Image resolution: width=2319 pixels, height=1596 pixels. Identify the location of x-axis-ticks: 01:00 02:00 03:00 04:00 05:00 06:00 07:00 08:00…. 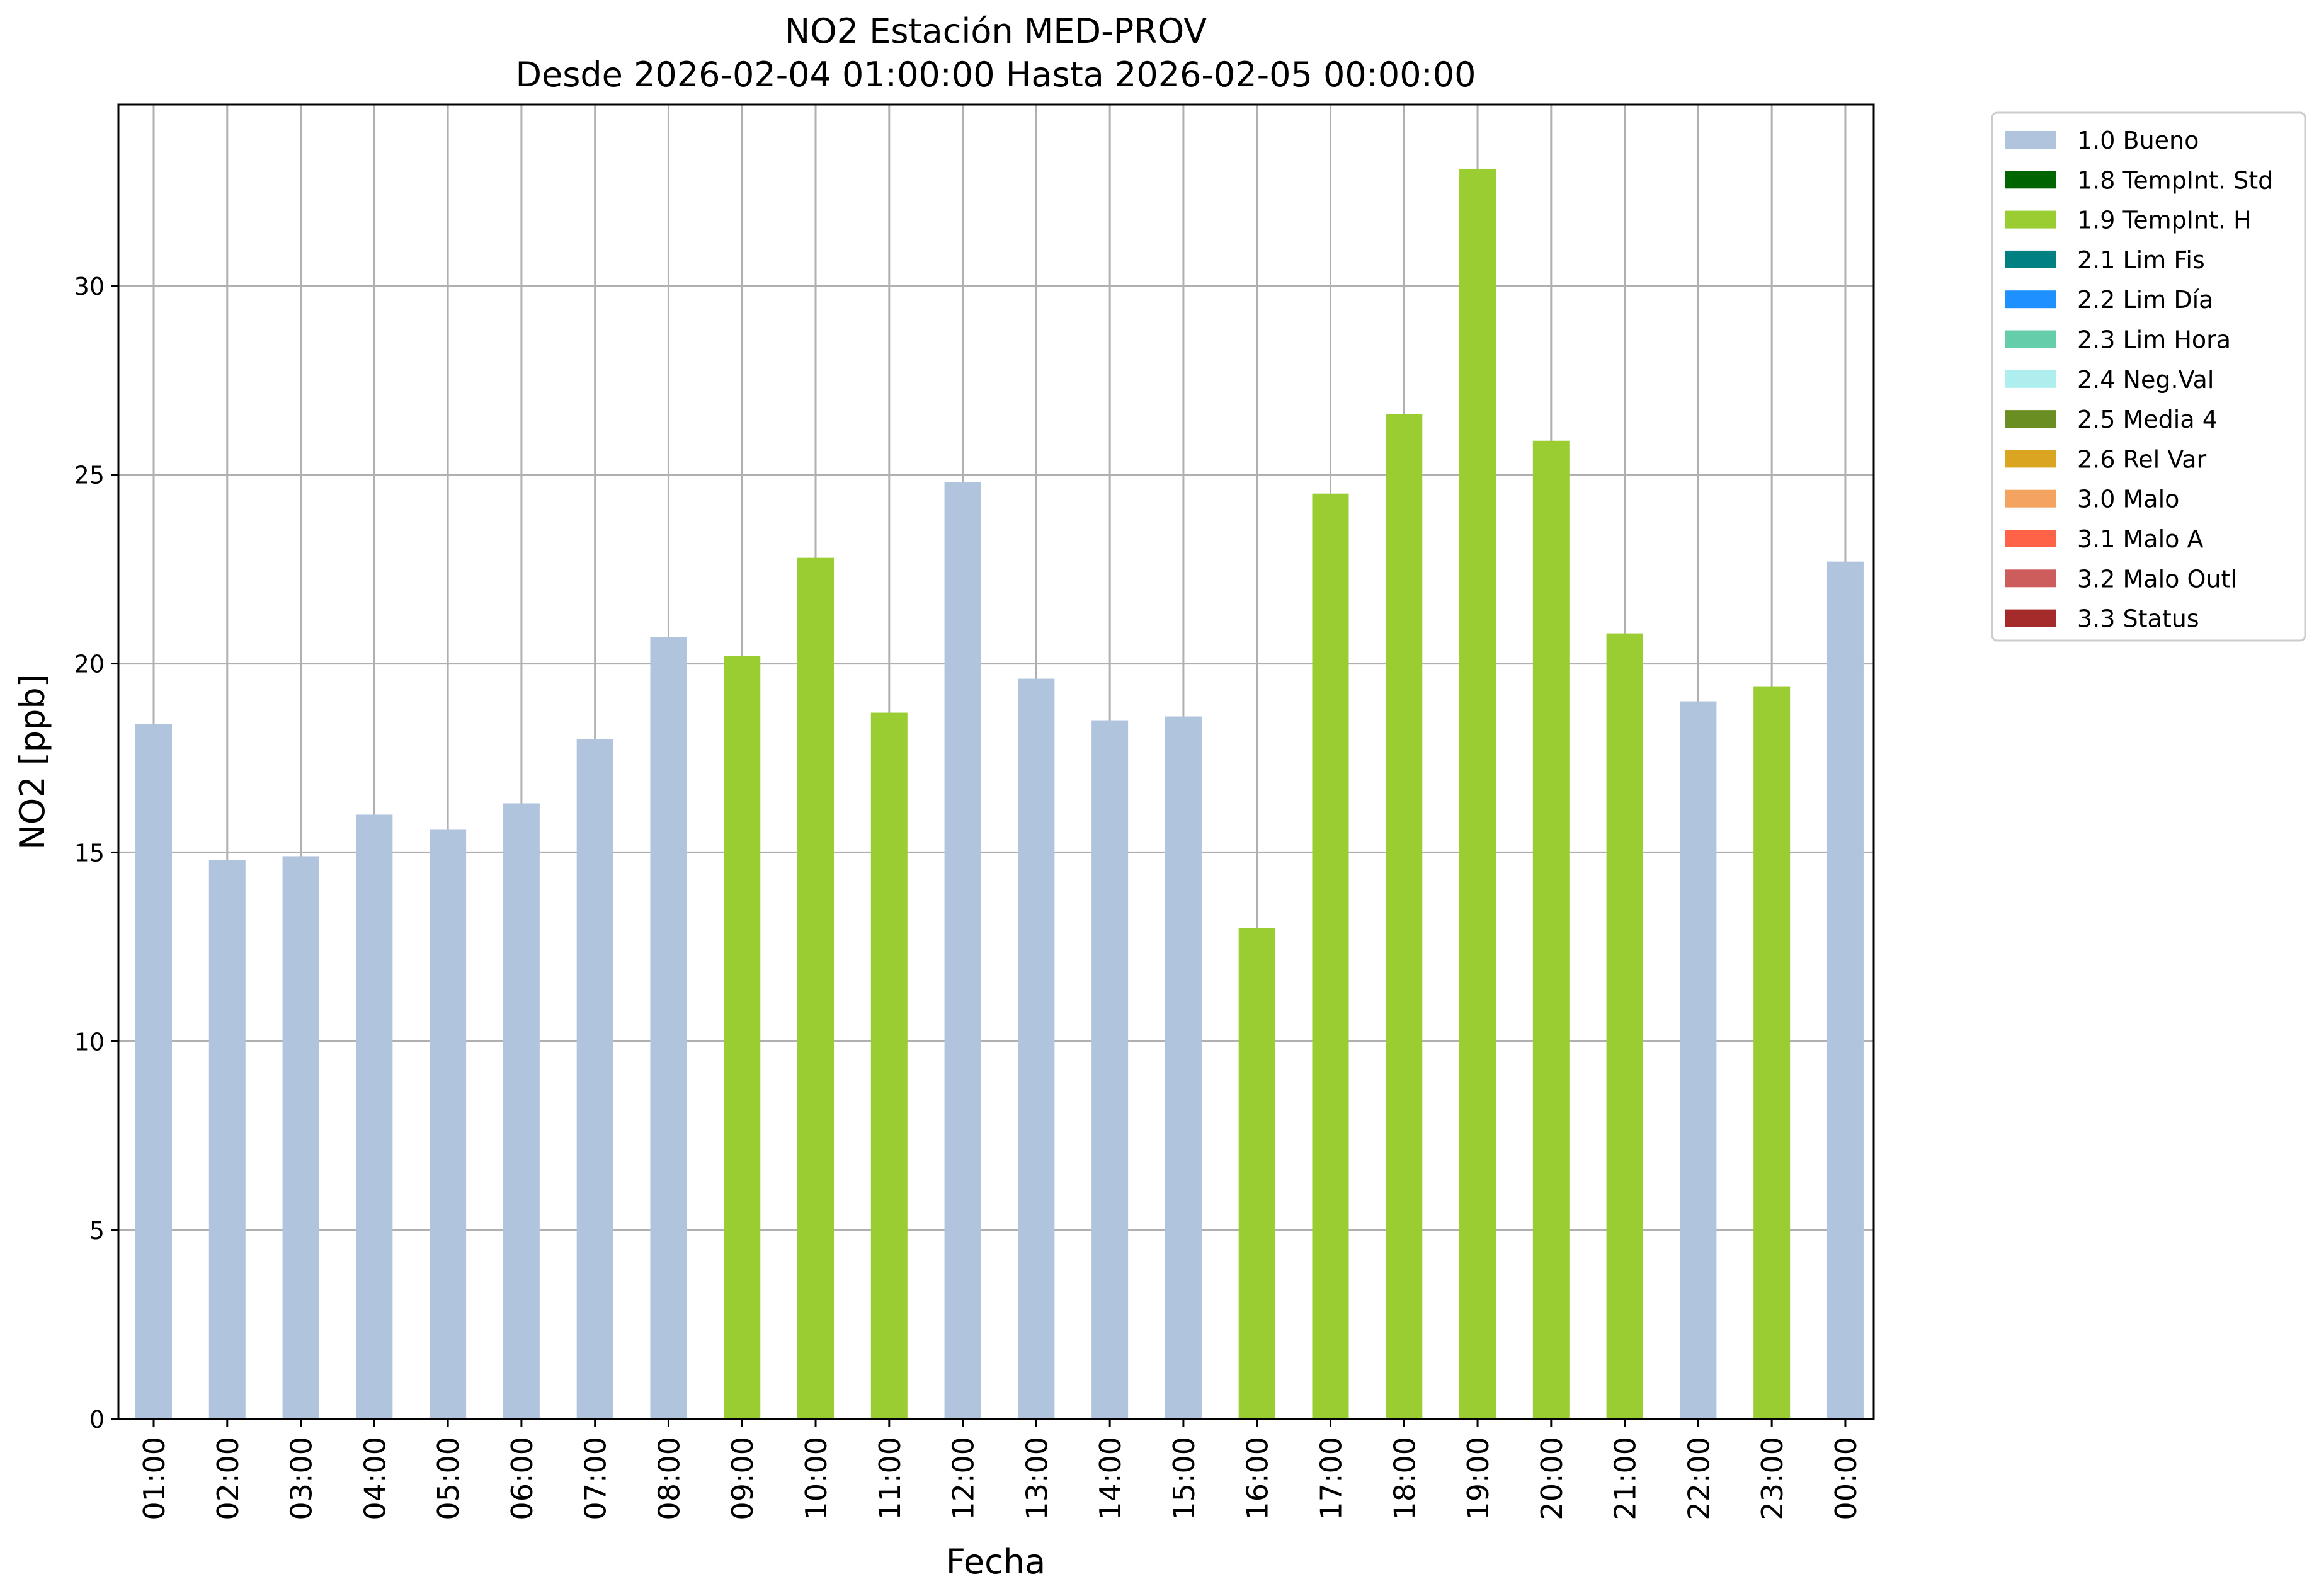
(1000, 1469).